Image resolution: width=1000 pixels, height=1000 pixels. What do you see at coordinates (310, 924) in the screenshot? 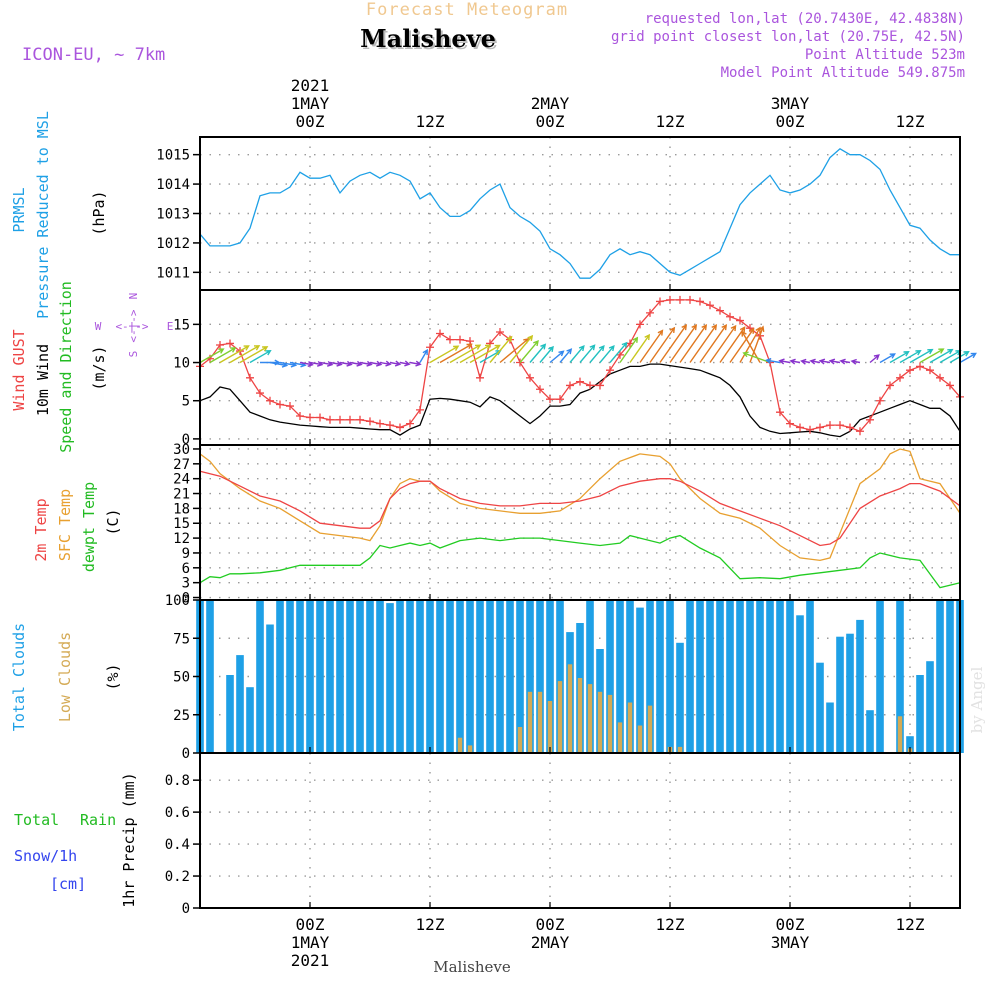
I see `bottom-hour-label: 00Z` at bounding box center [310, 924].